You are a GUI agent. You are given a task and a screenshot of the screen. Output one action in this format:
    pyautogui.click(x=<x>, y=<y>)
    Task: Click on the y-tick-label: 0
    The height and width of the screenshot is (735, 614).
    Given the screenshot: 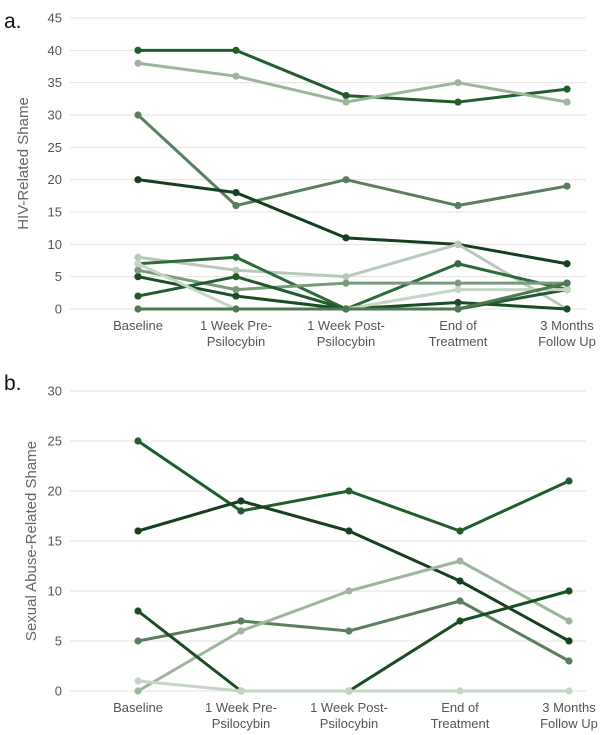 What is the action you would take?
    pyautogui.click(x=58, y=309)
    